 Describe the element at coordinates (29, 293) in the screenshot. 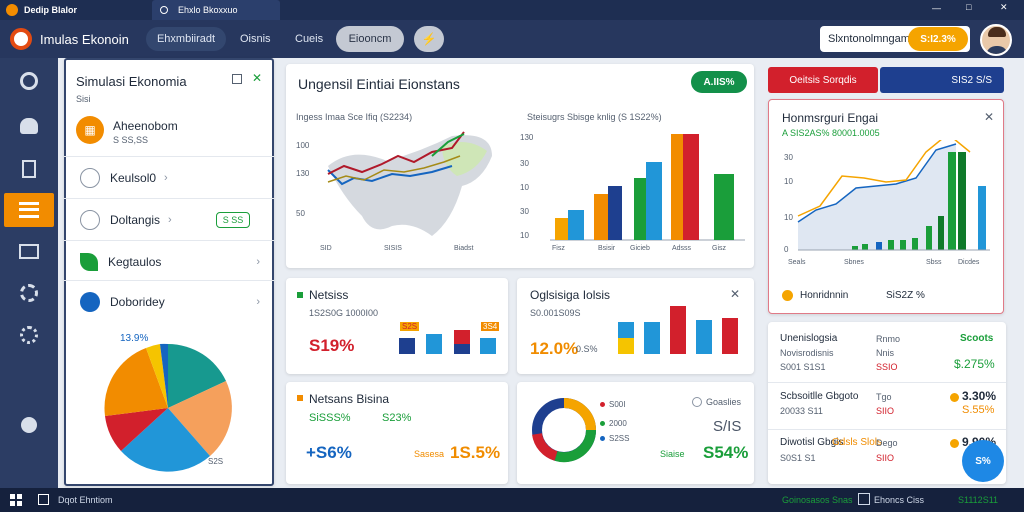

I see `sidebar-item-settings` at that location.